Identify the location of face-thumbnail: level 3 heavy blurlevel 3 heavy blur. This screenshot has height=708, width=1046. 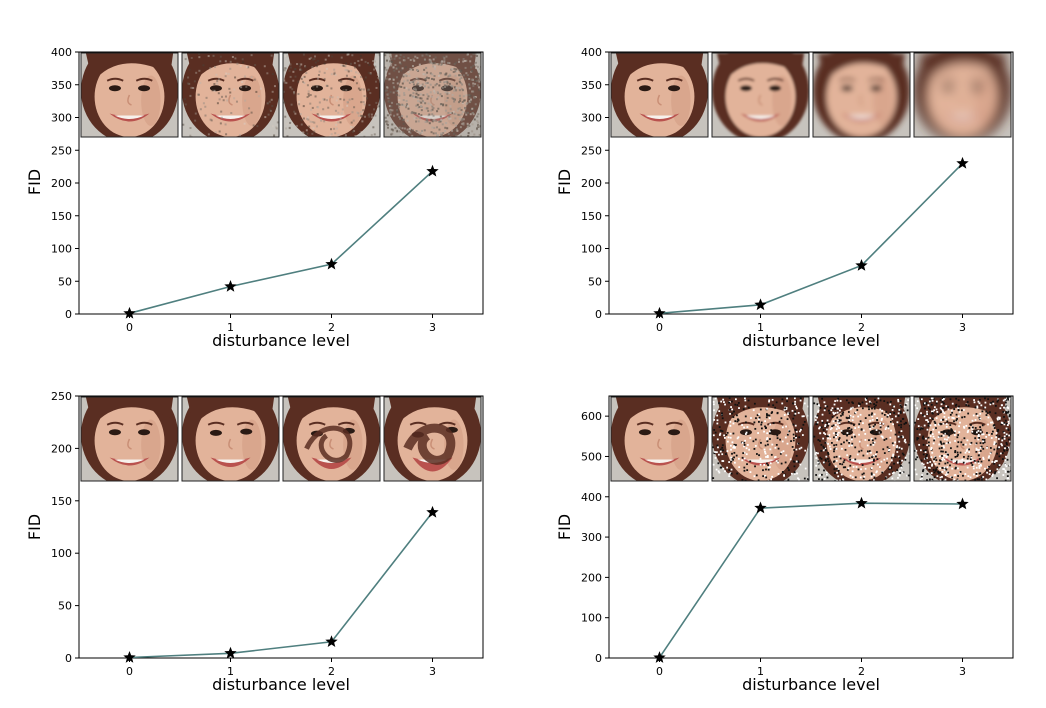
(962, 93).